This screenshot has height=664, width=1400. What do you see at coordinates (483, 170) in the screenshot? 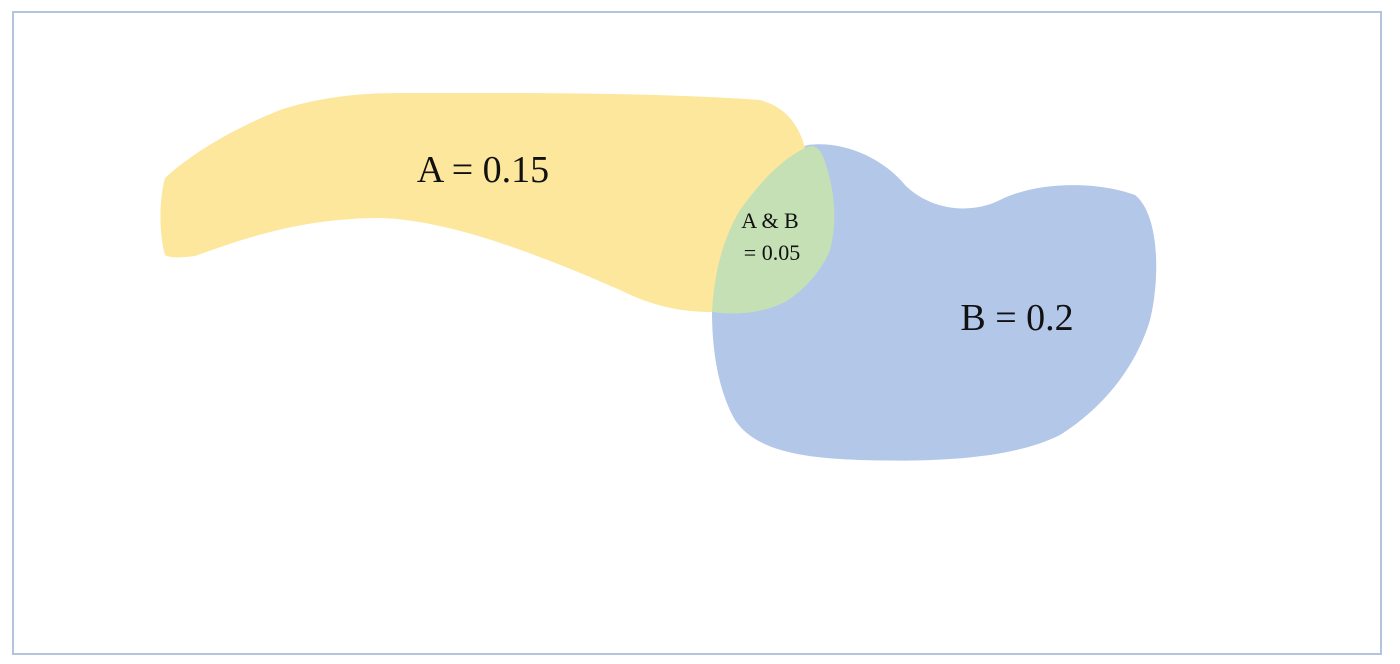
I see `label-a: A = 0.15` at bounding box center [483, 170].